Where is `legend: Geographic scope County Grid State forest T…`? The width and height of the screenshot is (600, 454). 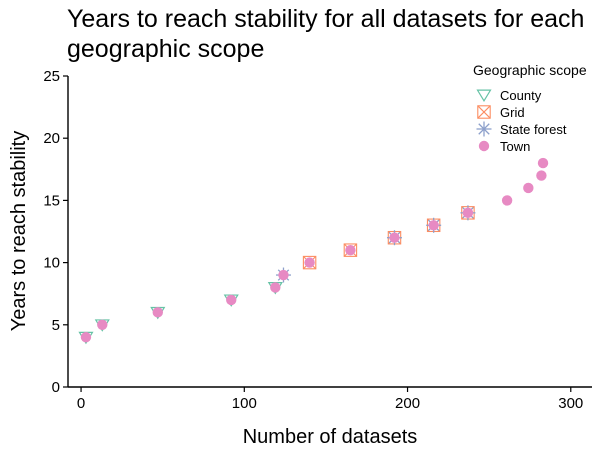 legend: Geographic scope County Grid State forest T… is located at coordinates (530, 108).